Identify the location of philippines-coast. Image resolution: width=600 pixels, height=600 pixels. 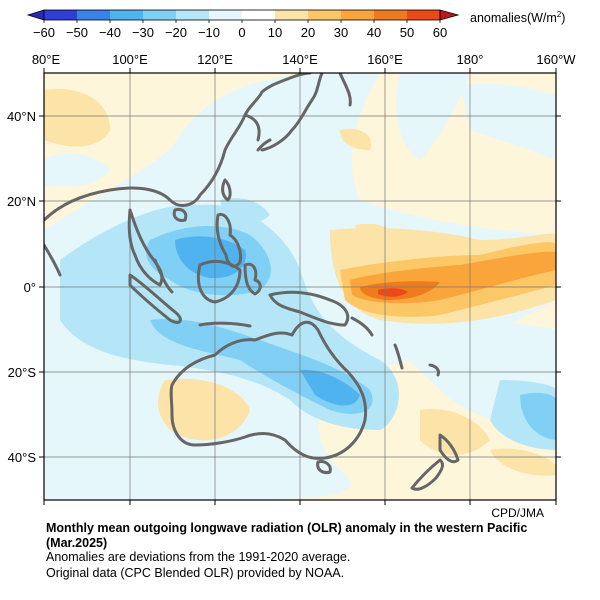
(228, 240).